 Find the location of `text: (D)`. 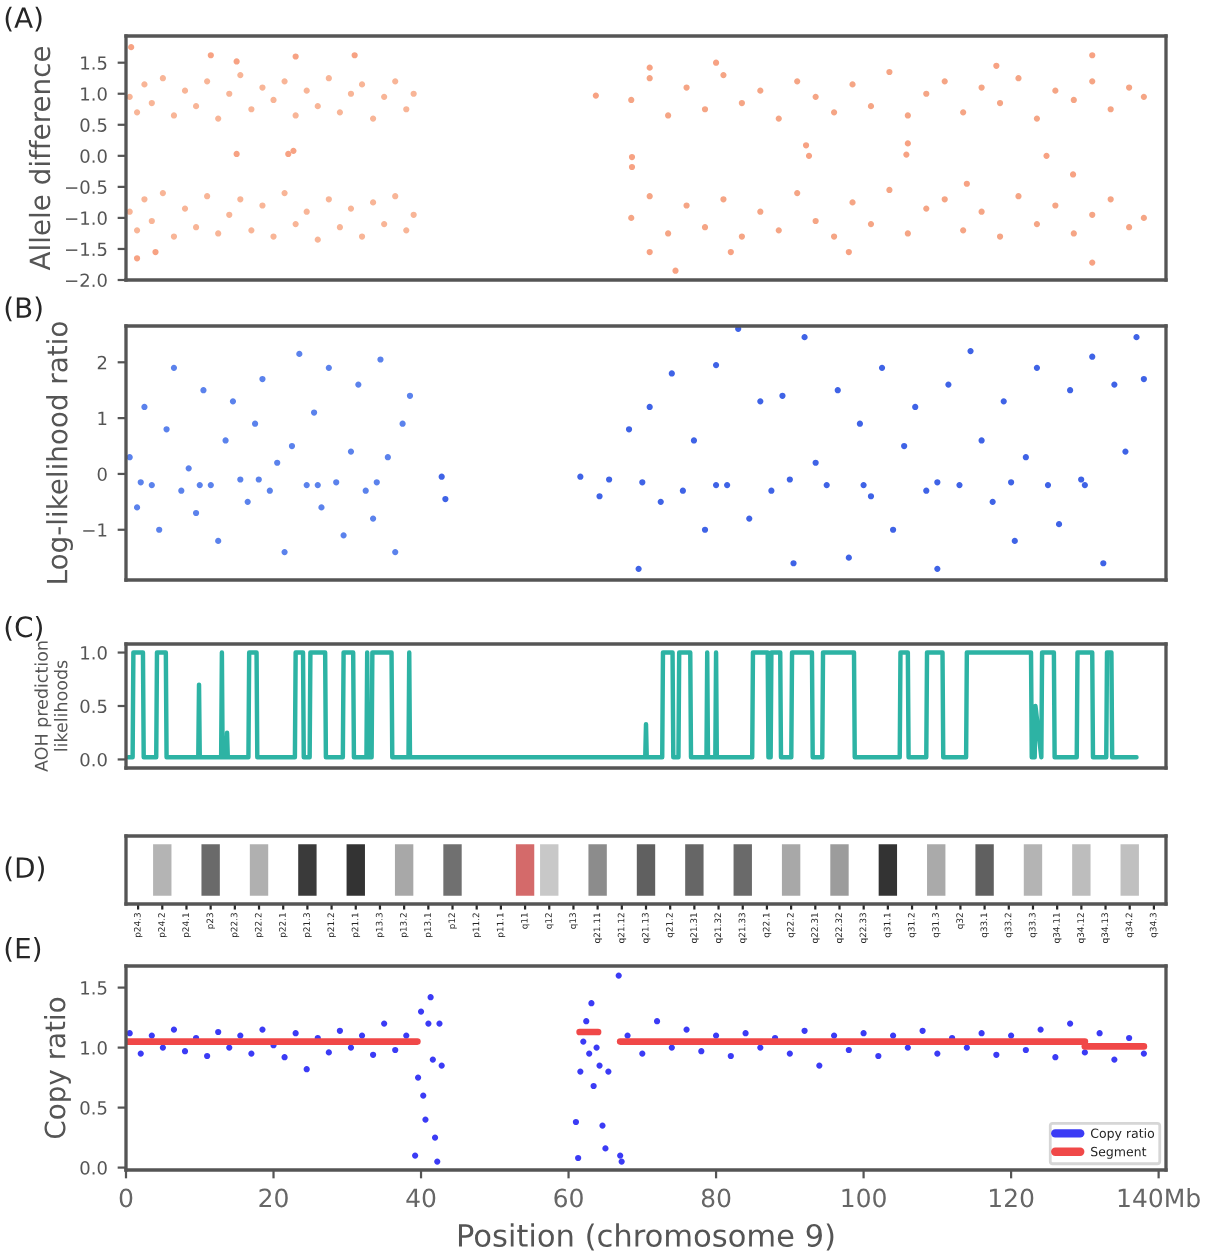

text: (D) is located at coordinates (24, 869).